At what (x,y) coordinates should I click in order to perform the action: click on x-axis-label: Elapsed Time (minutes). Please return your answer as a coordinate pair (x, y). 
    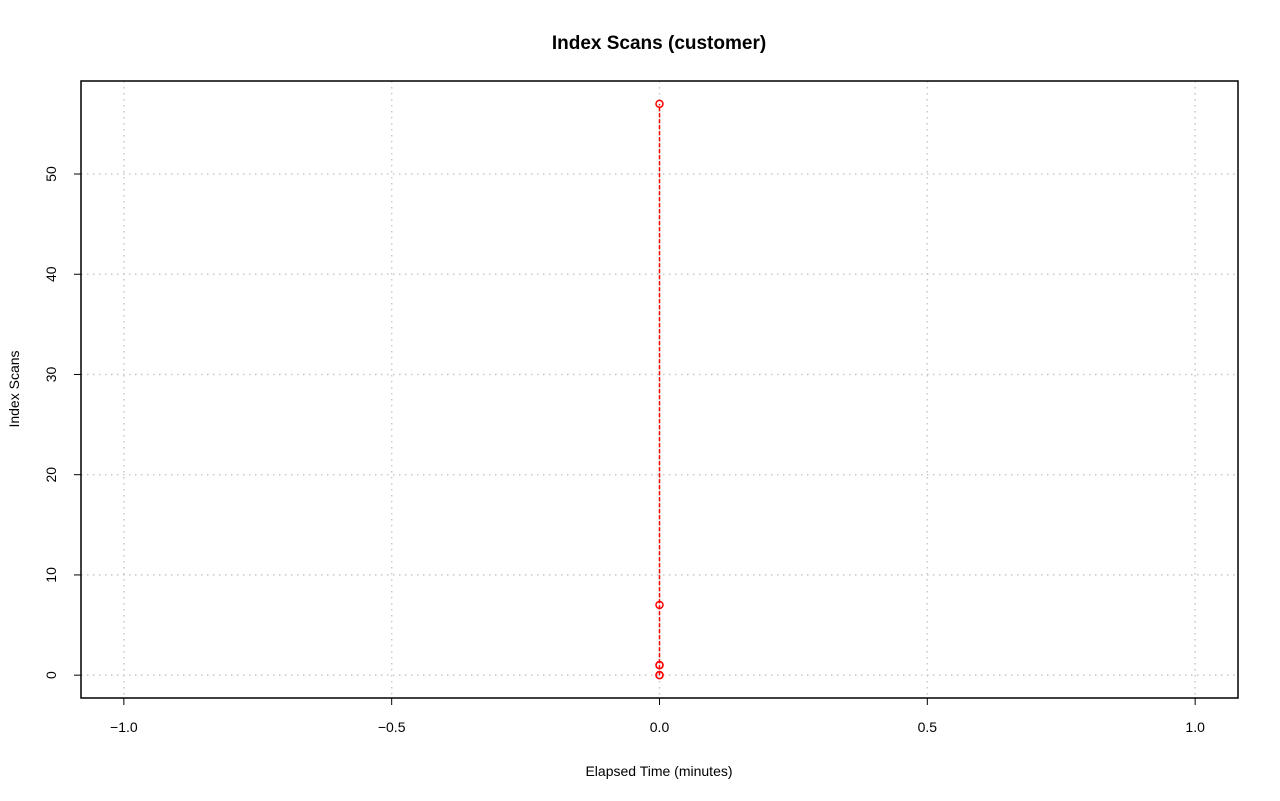
    Looking at the image, I should click on (658, 771).